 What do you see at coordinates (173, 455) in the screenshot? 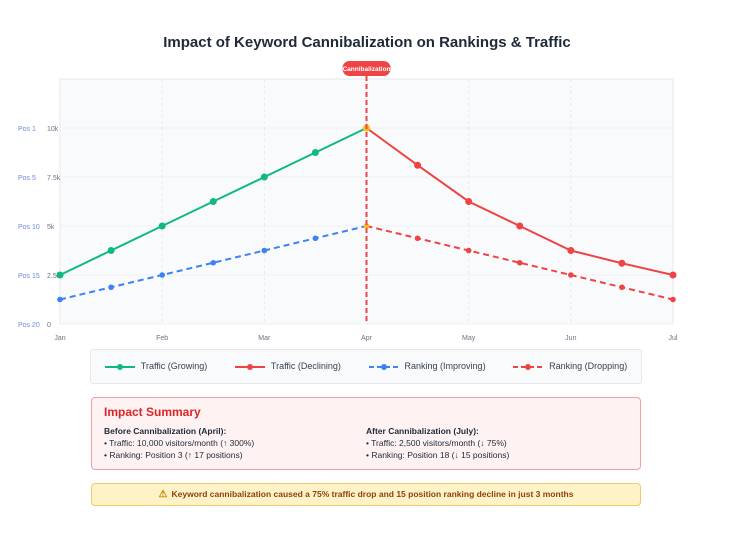
I see `before-line: • Ranking: Position 3 (↑ 17 positions)` at bounding box center [173, 455].